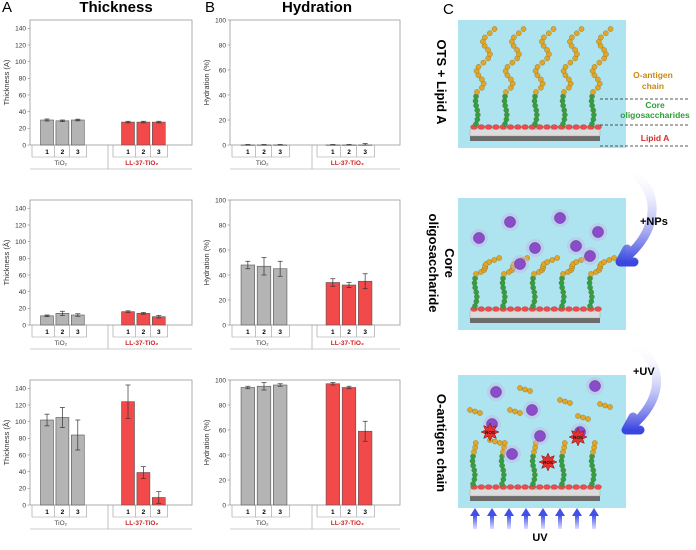 The width and height of the screenshot is (696, 550). I want to click on chart-a3-group-label-1: LL-37-TiO₂, so click(141, 523).